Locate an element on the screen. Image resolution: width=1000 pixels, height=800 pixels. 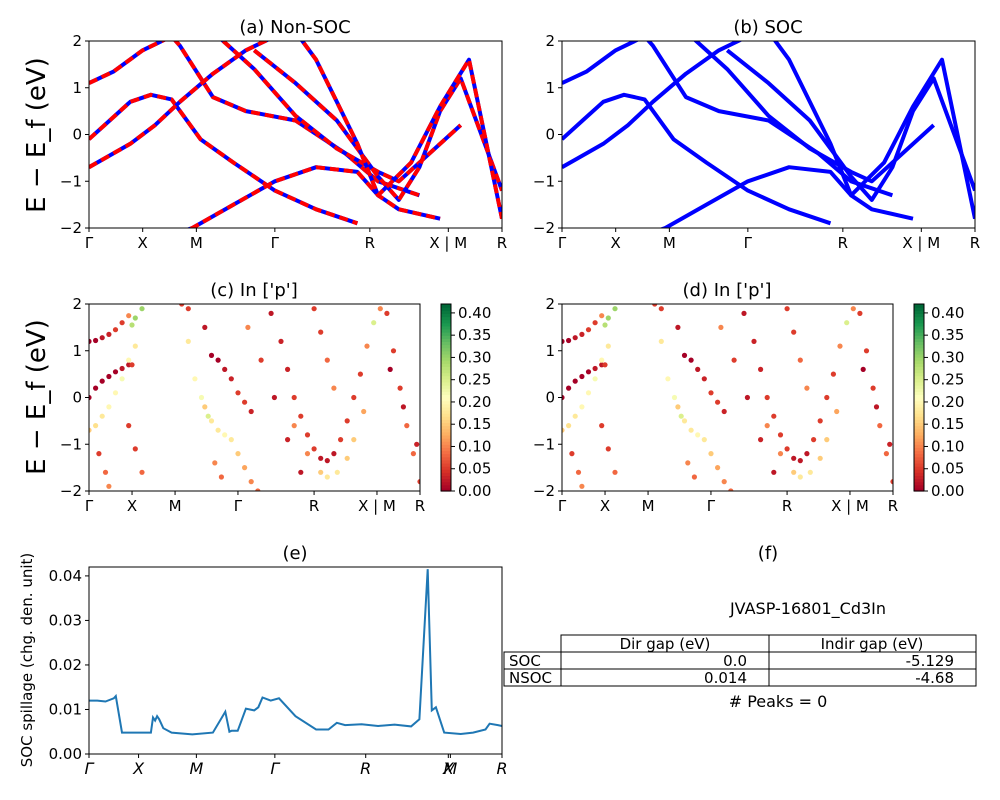
panel-b-bands: −2 −1 0 1 2 Γ X M Γ R X | M R is located at coordinates (756, 142).